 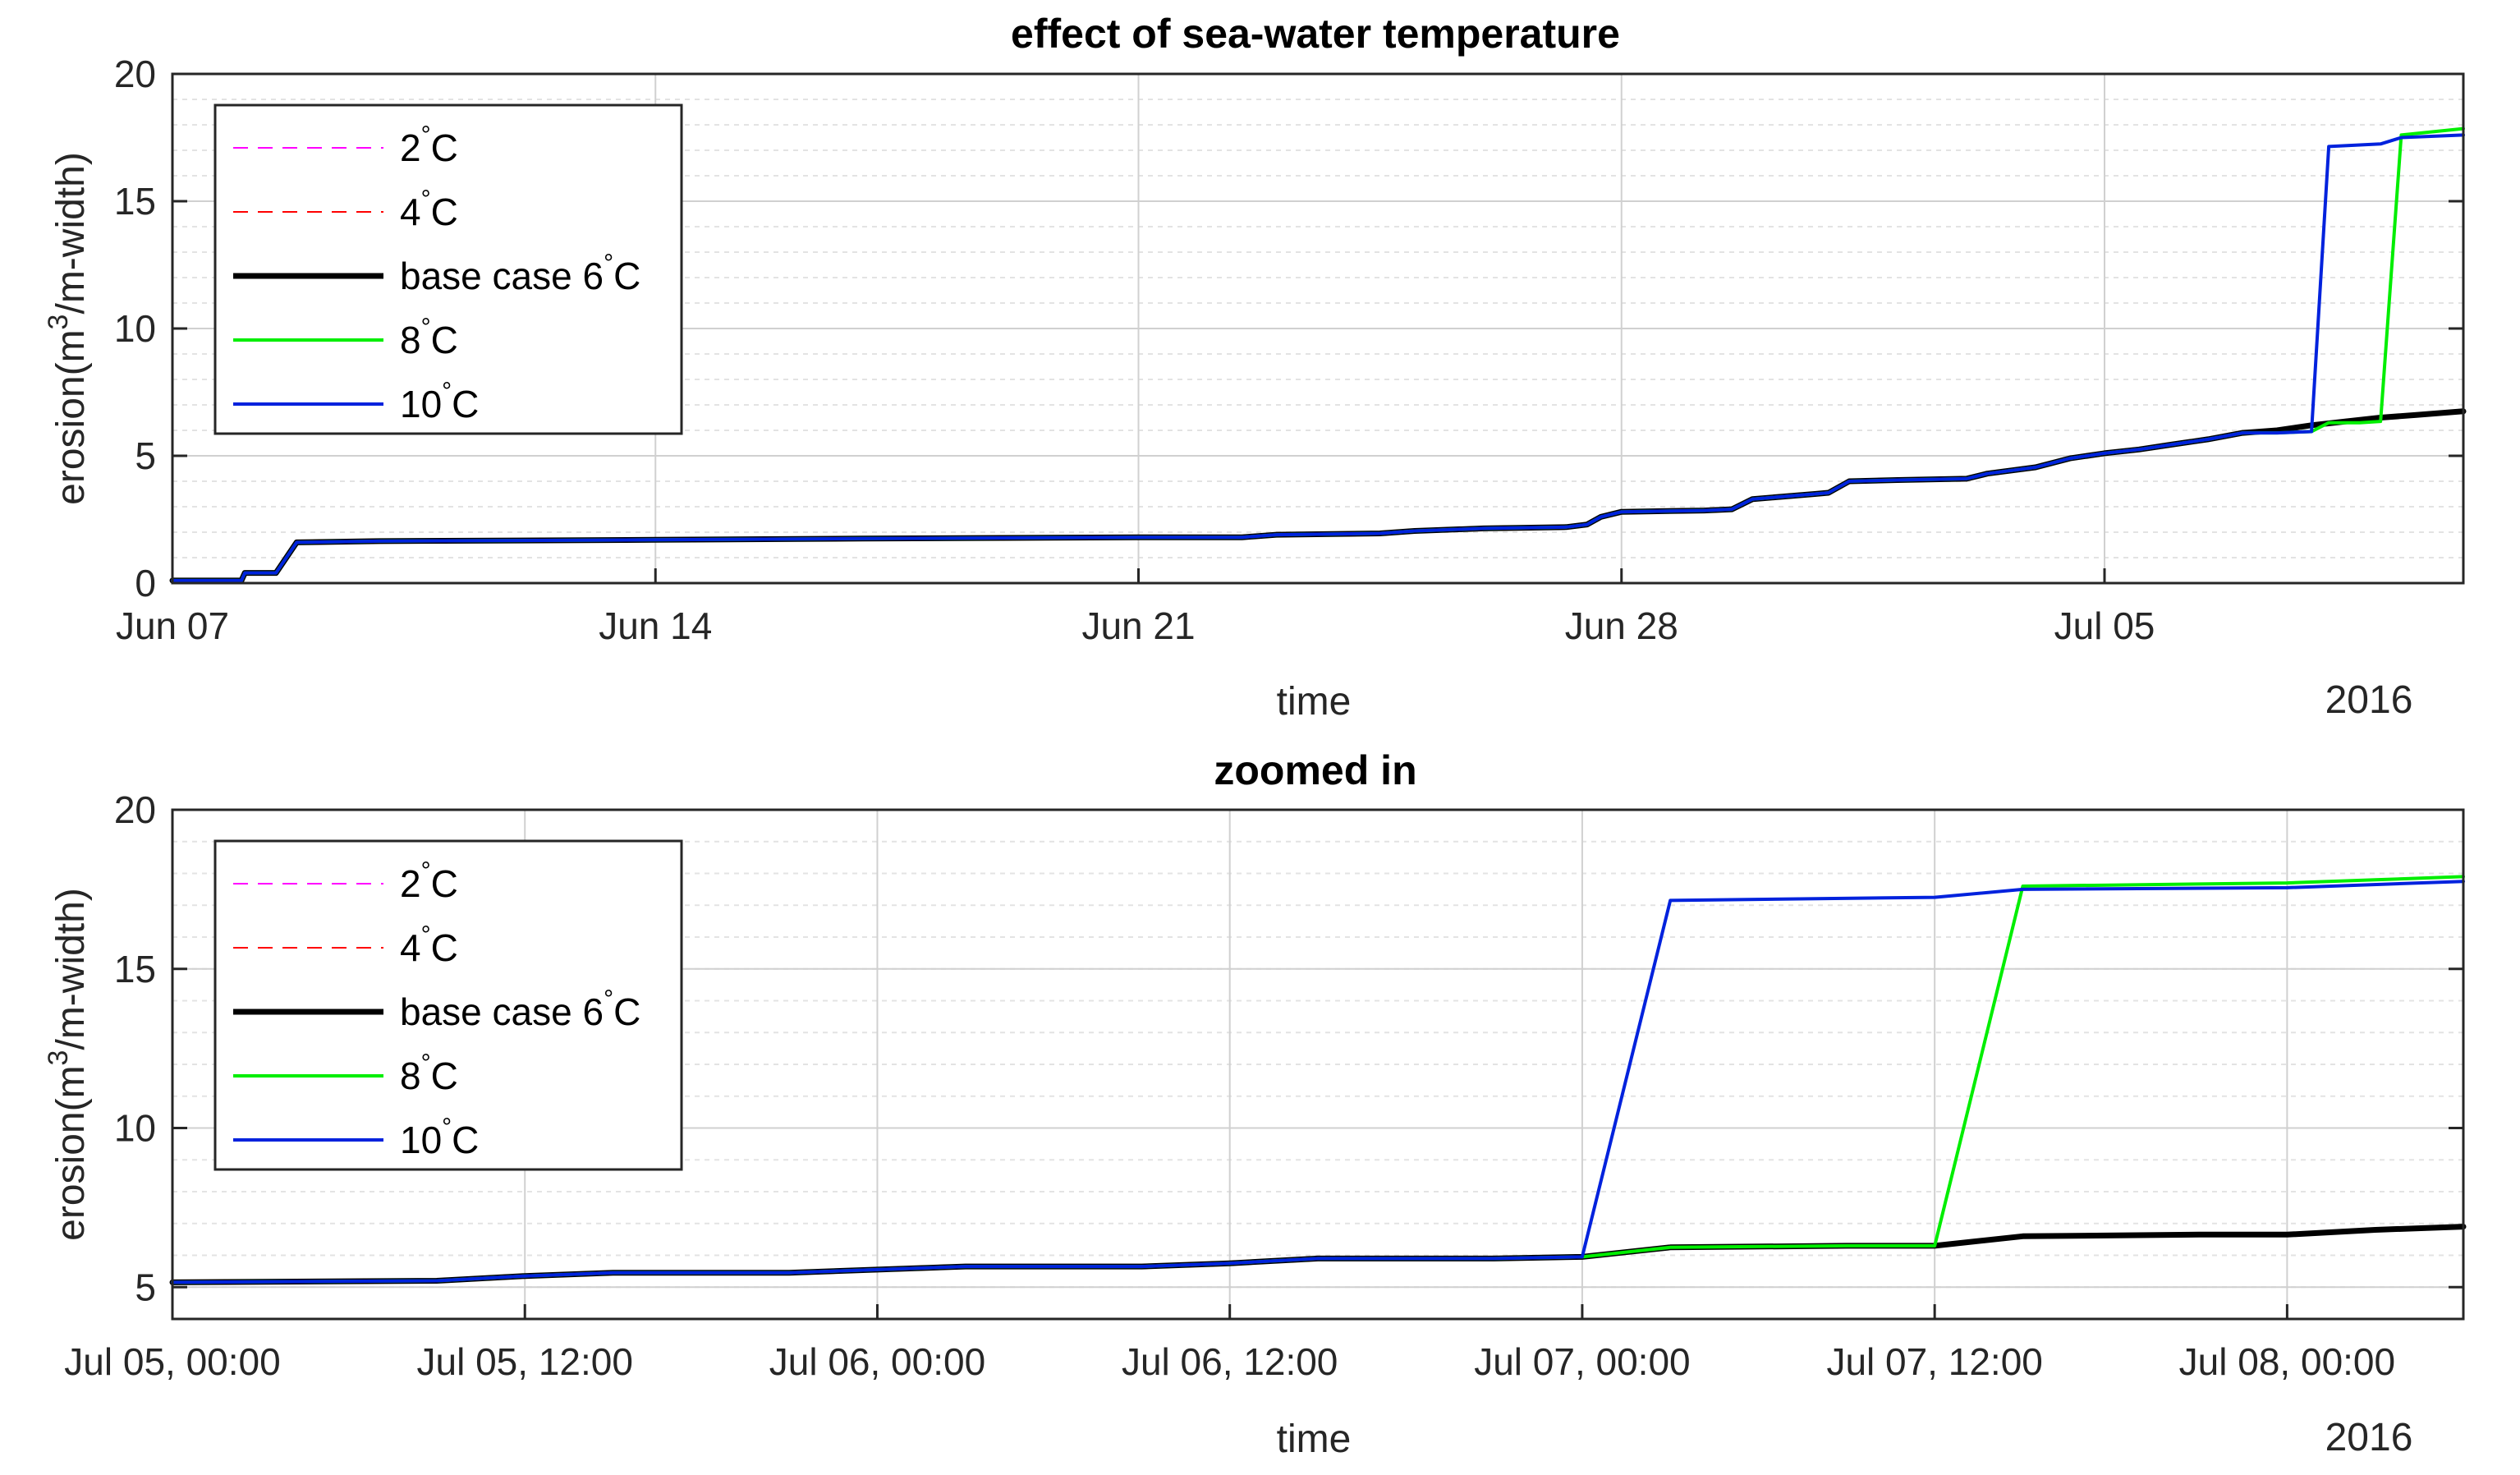 I want to click on x-tick-labels: Jun 07 Jun 14 Jun 21 Jun 28 Jul 05, so click(x=1135, y=607).